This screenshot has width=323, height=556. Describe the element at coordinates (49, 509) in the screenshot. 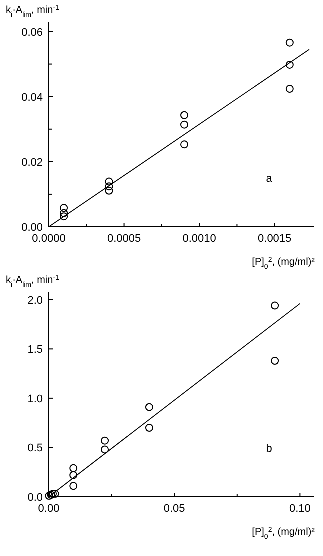

I see `x-tick-label: 0.00` at that location.